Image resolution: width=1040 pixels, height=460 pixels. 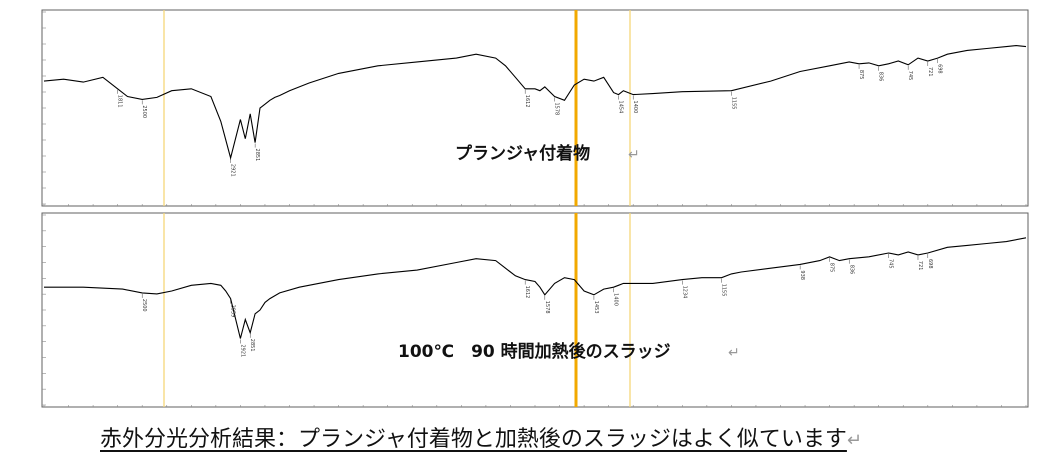 What do you see at coordinates (522, 153) in the screenshot?
I see `panel-top-label: プランジャ付着物` at bounding box center [522, 153].